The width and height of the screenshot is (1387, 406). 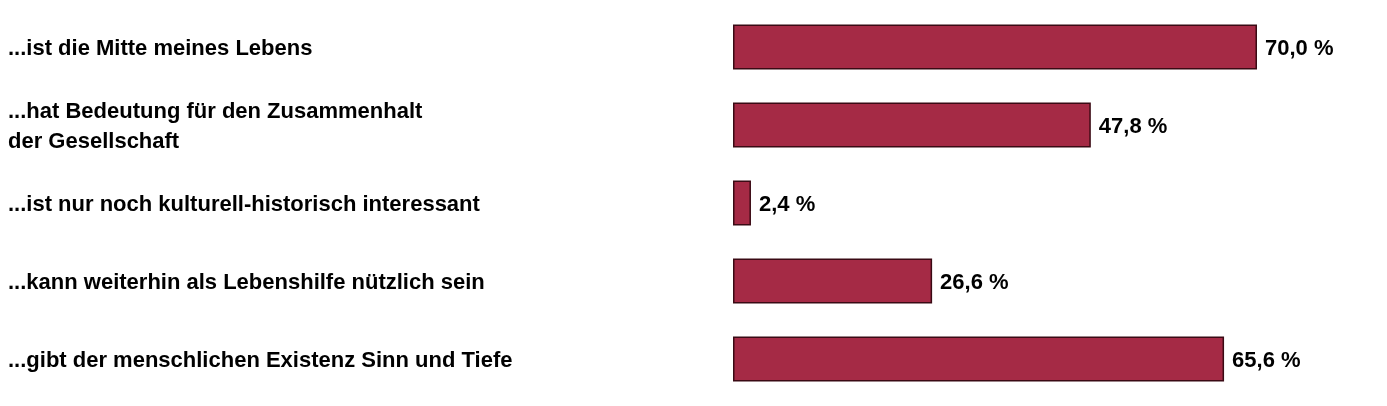 I want to click on y-tick-label: ...hat Bedeutung für den Zusammenhalt der Gesellschaft, so click(x=216, y=125).